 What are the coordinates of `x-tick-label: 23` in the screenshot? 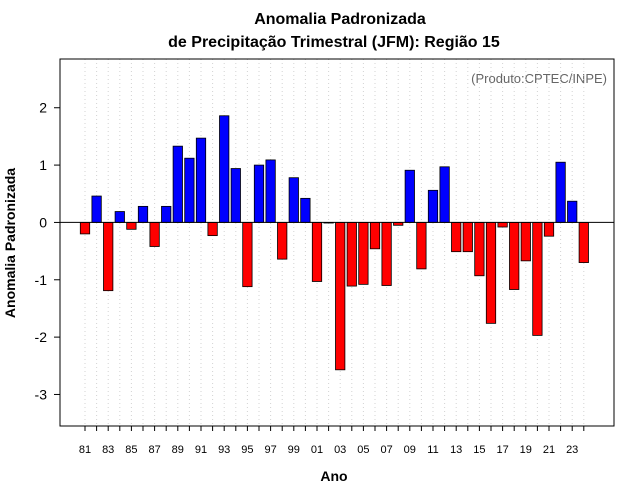 It's located at (572, 450).